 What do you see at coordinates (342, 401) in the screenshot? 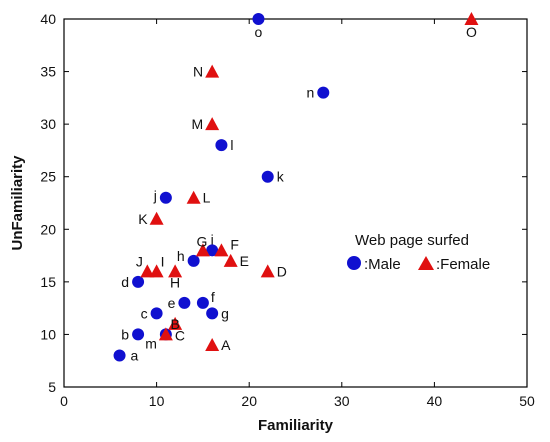
I see `x-tick-label: 30` at bounding box center [342, 401].